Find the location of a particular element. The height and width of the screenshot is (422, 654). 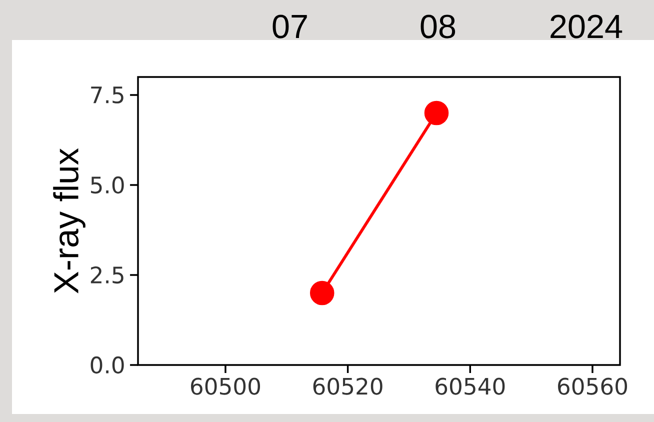

text: 08 is located at coordinates (438, 26).